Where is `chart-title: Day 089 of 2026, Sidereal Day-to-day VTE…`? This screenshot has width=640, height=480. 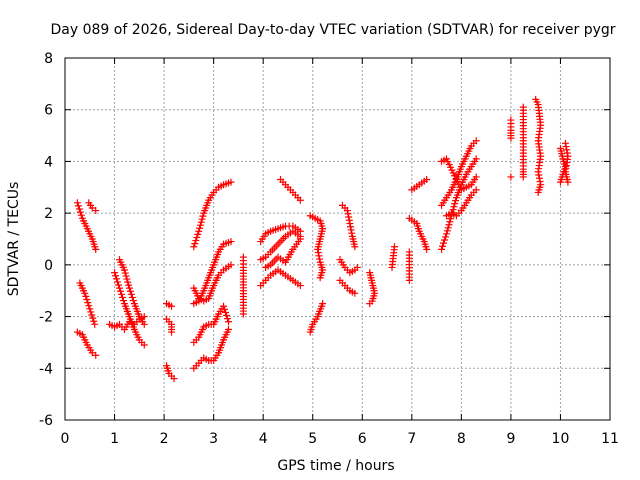 chart-title: Day 089 of 2026, Sidereal Day-to-day VTE… is located at coordinates (332, 30).